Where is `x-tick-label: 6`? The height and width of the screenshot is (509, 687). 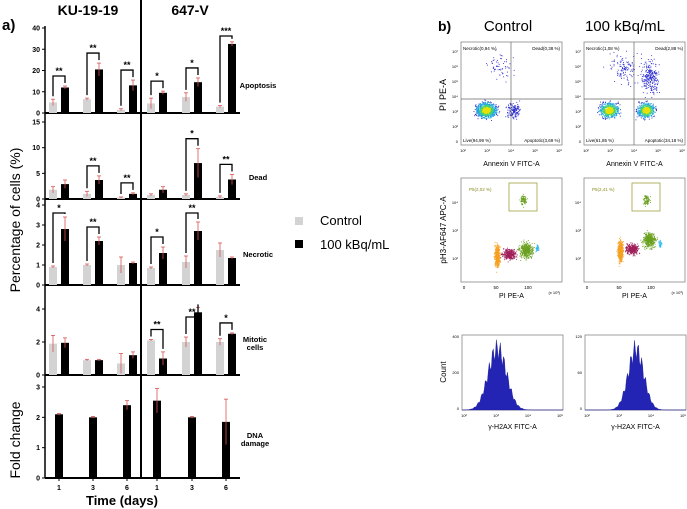
x-tick-label: 6 is located at coordinates (226, 488).